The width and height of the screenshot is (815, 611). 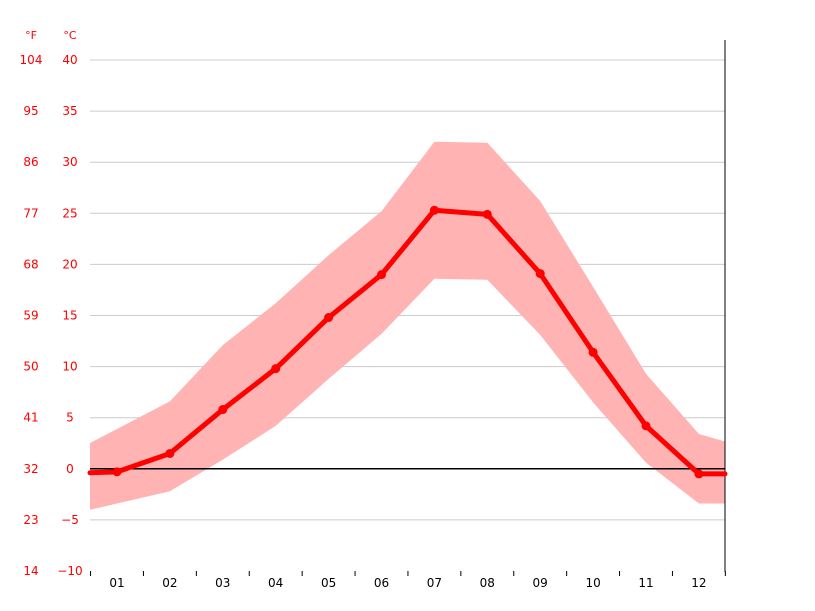 What do you see at coordinates (645, 583) in the screenshot?
I see `month-label: 11` at bounding box center [645, 583].